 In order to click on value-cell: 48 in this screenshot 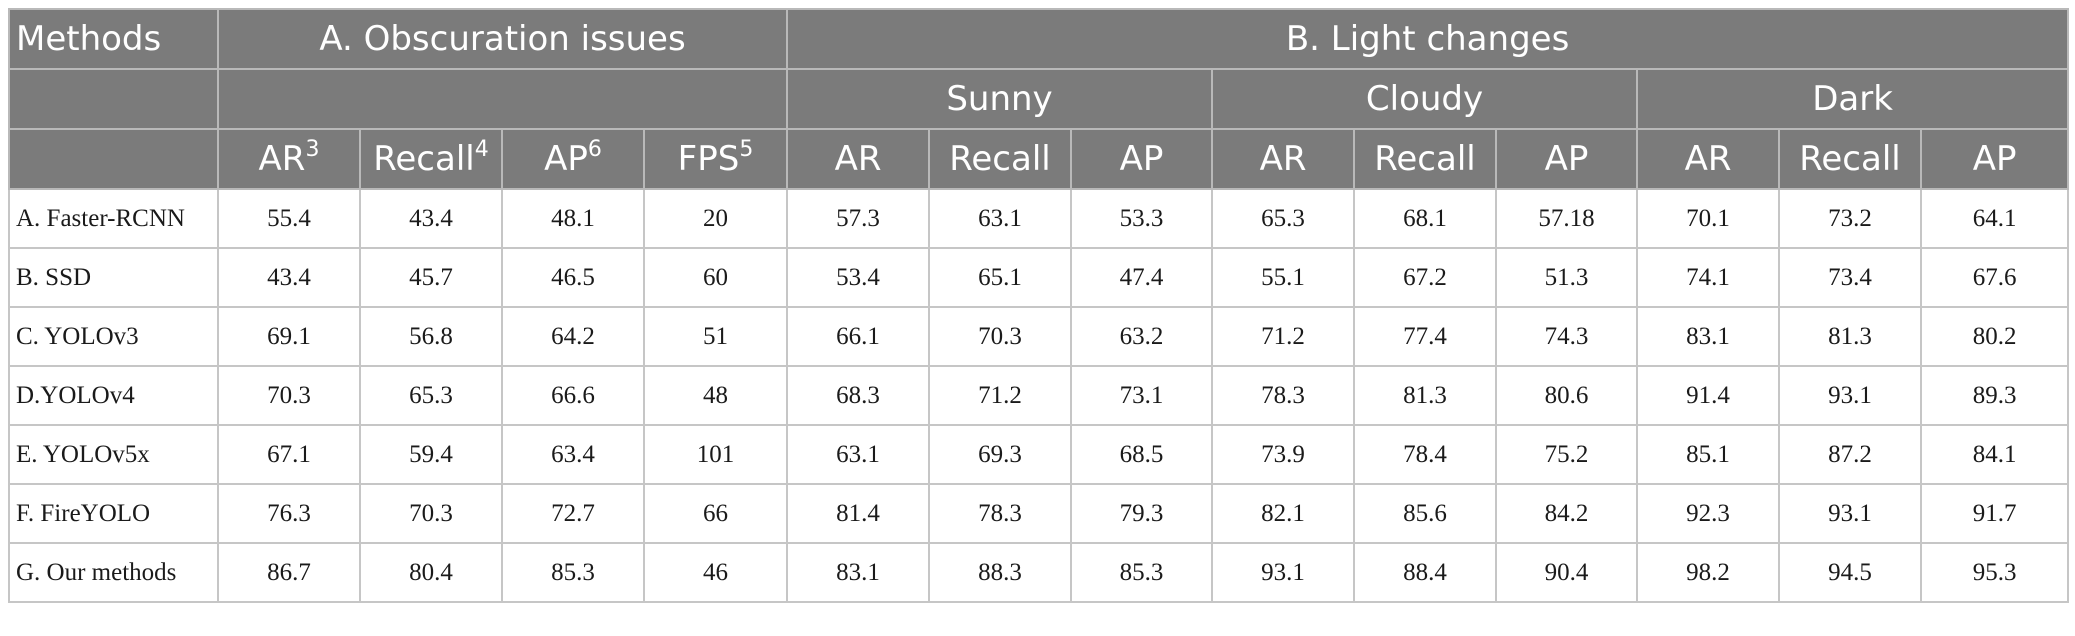, I will do `click(715, 395)`.